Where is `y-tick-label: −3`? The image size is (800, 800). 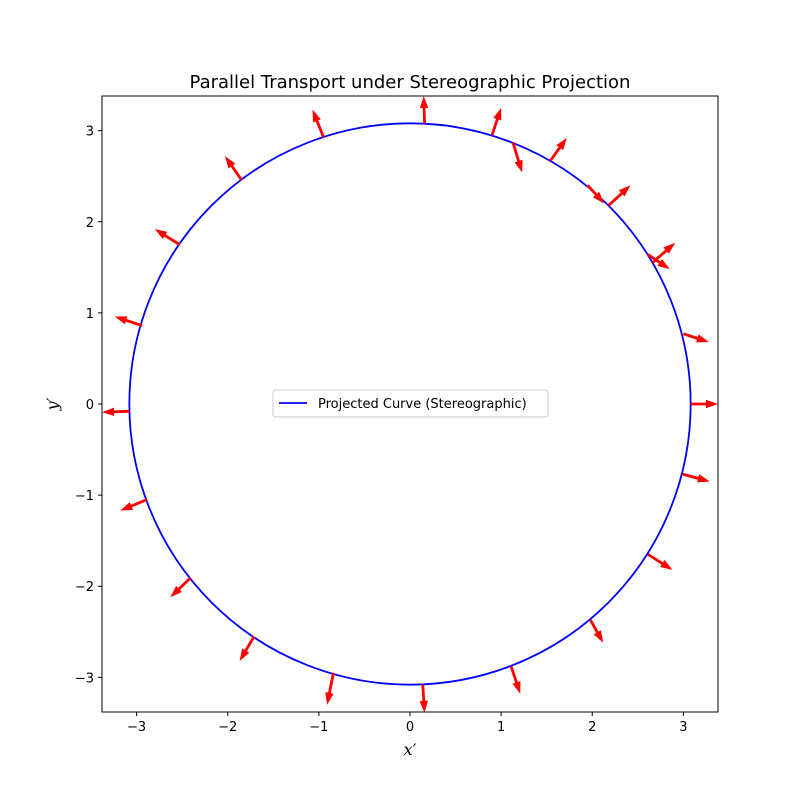 y-tick-label: −3 is located at coordinates (84, 678).